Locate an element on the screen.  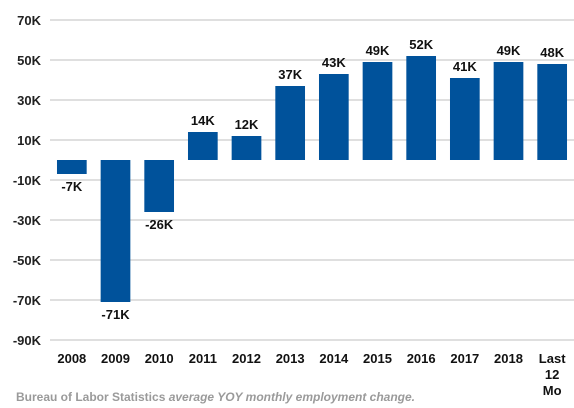
y-axis: 70K 50K 30K 10K -10K -30K -50K -70K -90K is located at coordinates (27, 180).